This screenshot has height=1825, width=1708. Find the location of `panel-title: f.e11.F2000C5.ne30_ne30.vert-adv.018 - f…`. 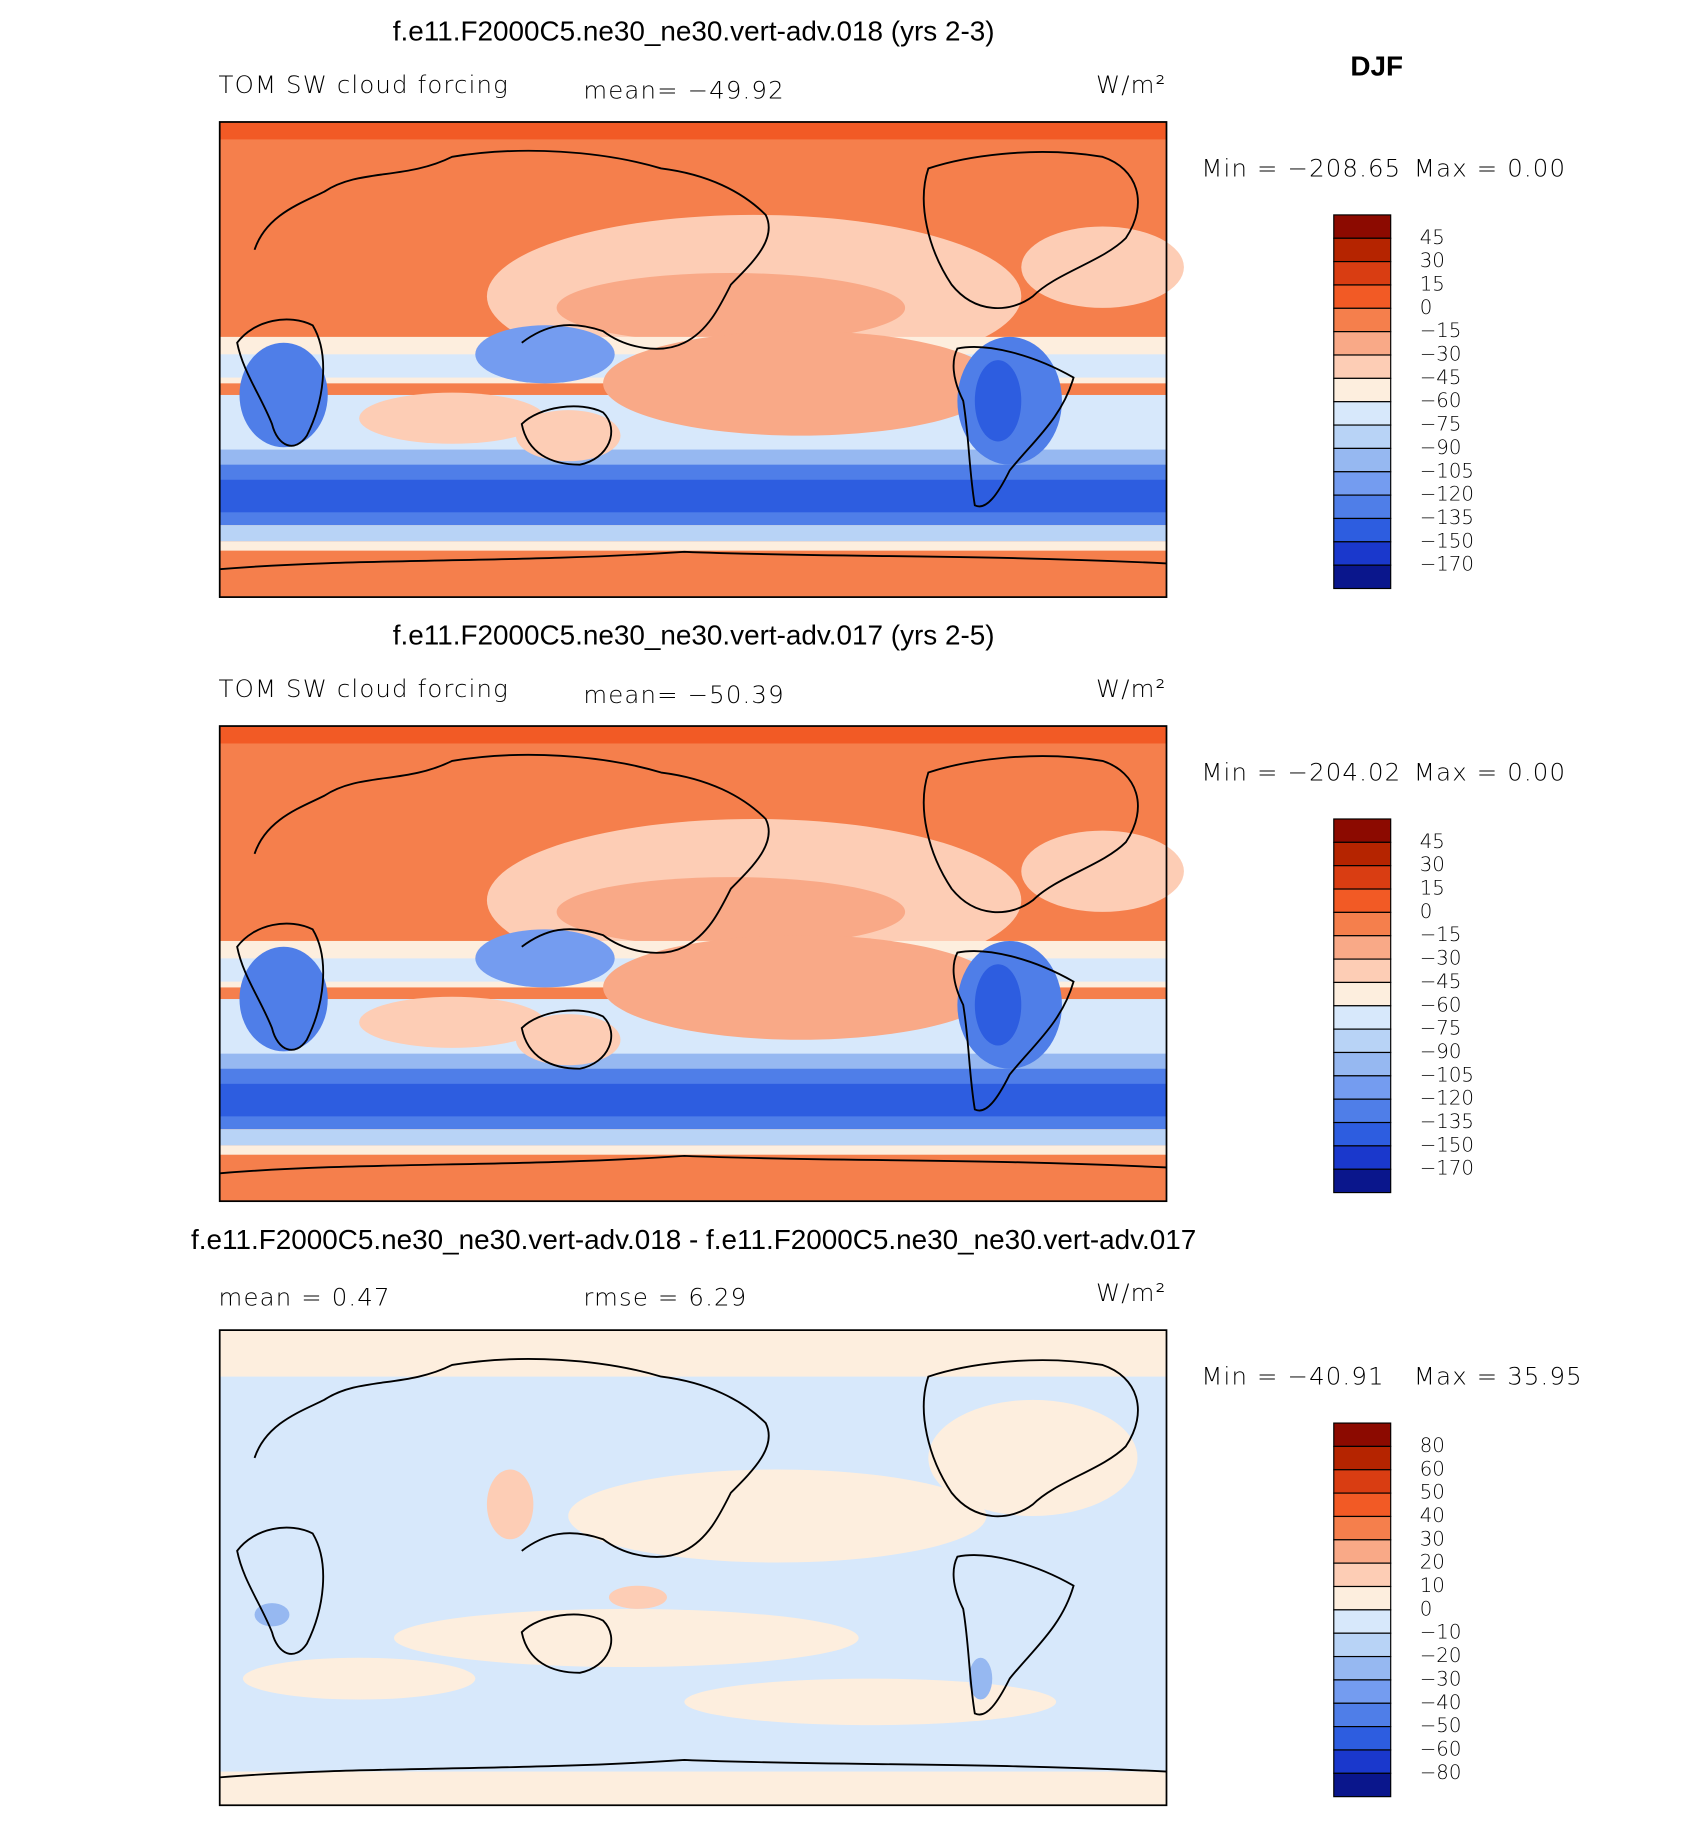

panel-title: f.e11.F2000C5.ne30_ne30.vert-adv.018 - f… is located at coordinates (693, 1239).